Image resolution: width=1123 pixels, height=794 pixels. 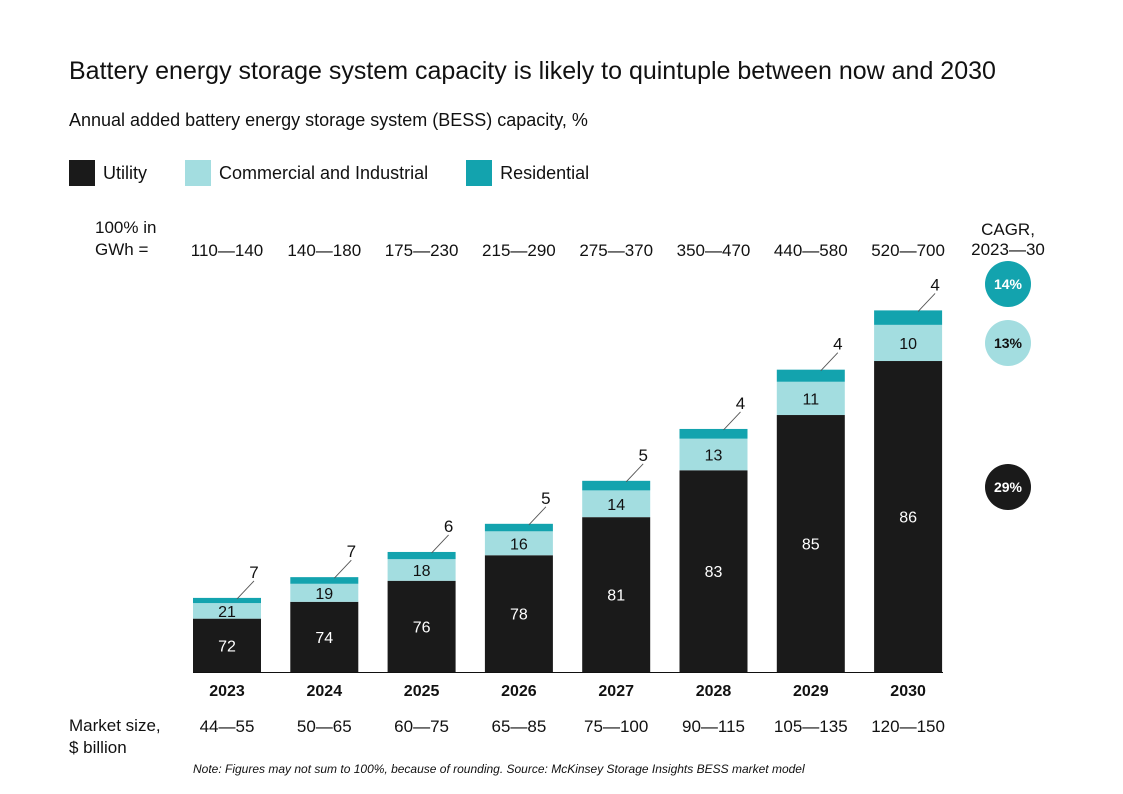 I want to click on x-tick-label-2024: 2024, so click(x=325, y=691).